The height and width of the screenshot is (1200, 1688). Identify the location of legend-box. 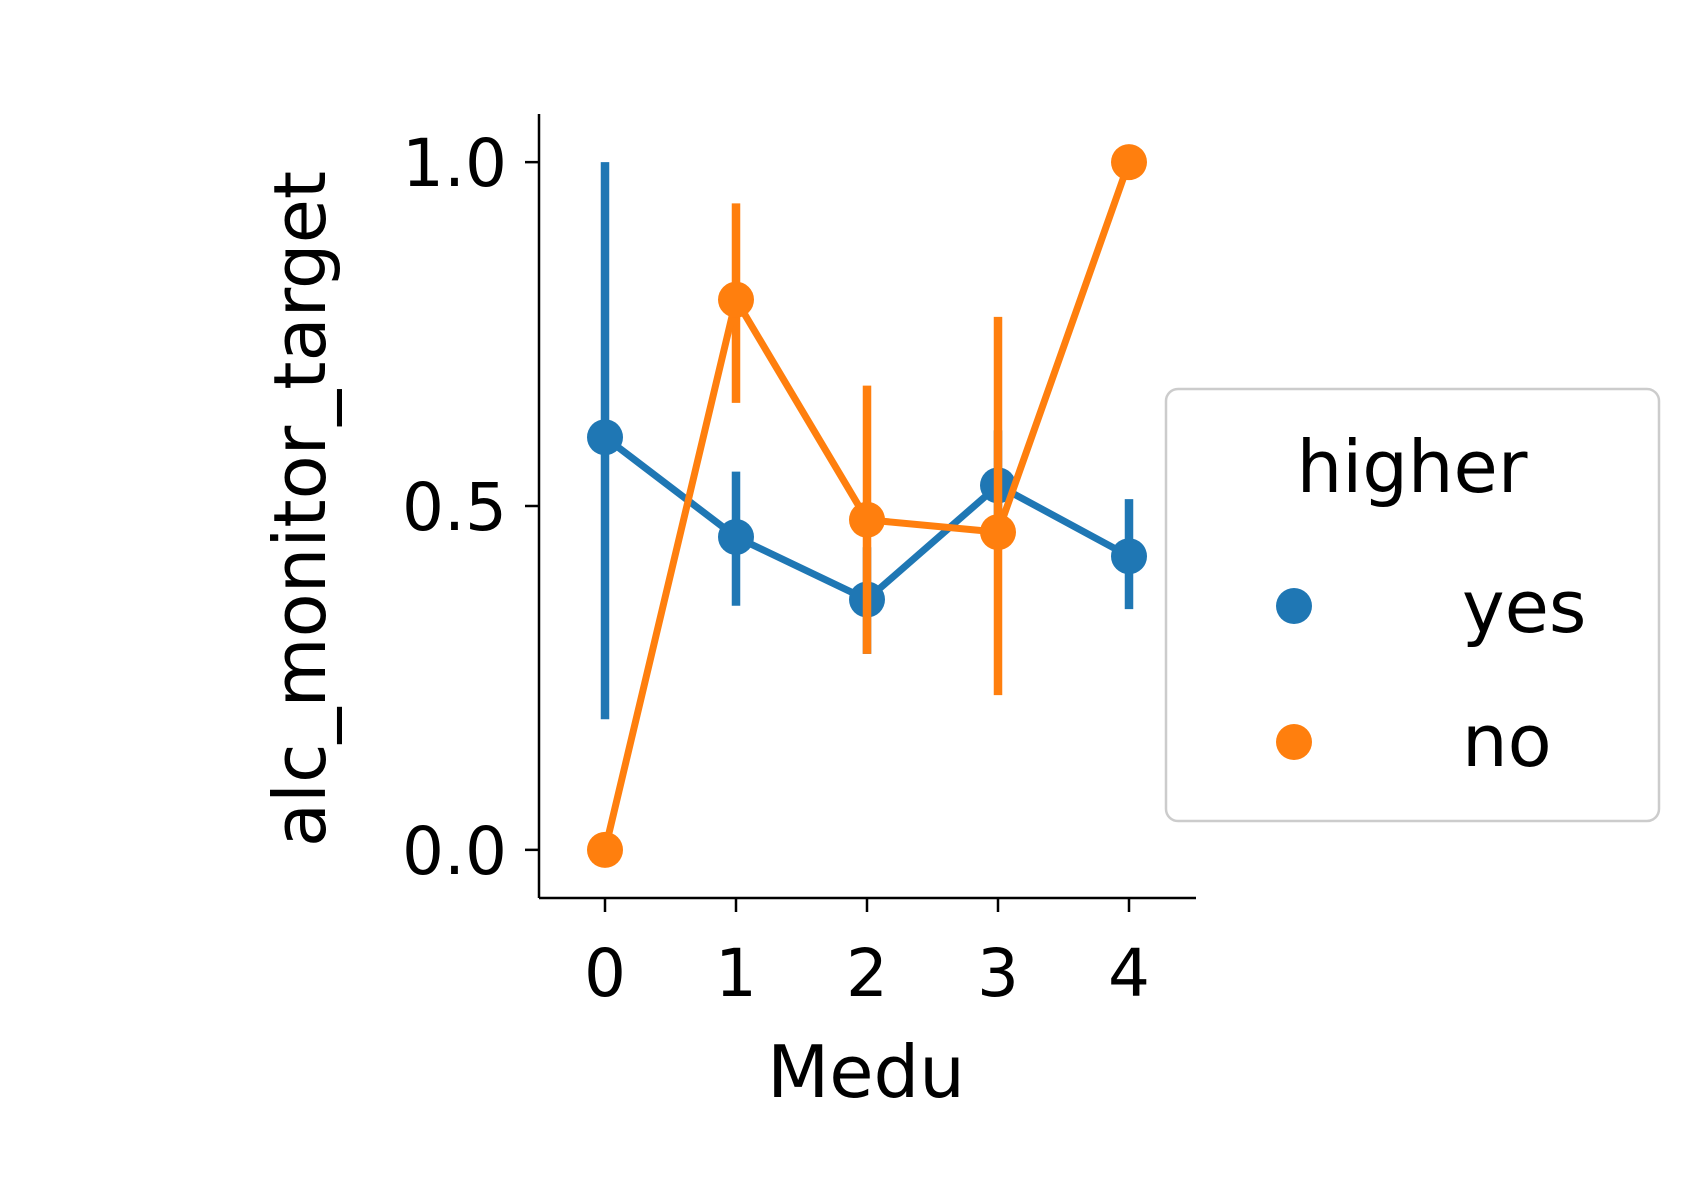
(1412, 605).